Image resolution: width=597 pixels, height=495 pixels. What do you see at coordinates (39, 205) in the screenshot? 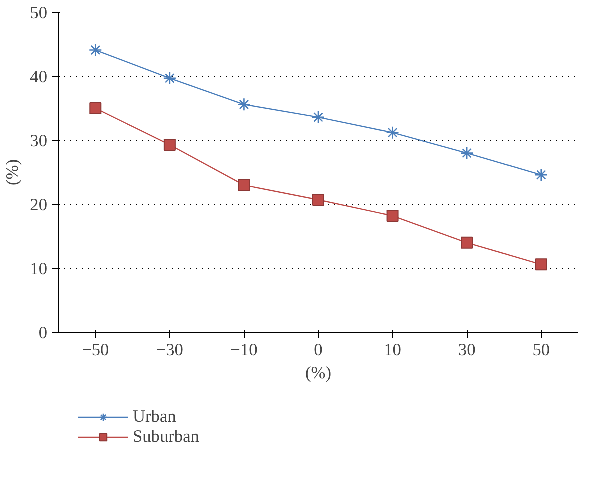
I see `y-tick-label: 20` at bounding box center [39, 205].